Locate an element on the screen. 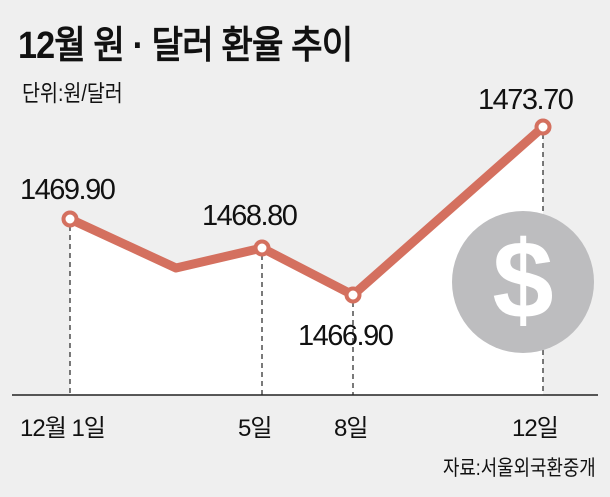 This screenshot has height=497, width=610. data-label: 1473.70 is located at coordinates (525, 100).